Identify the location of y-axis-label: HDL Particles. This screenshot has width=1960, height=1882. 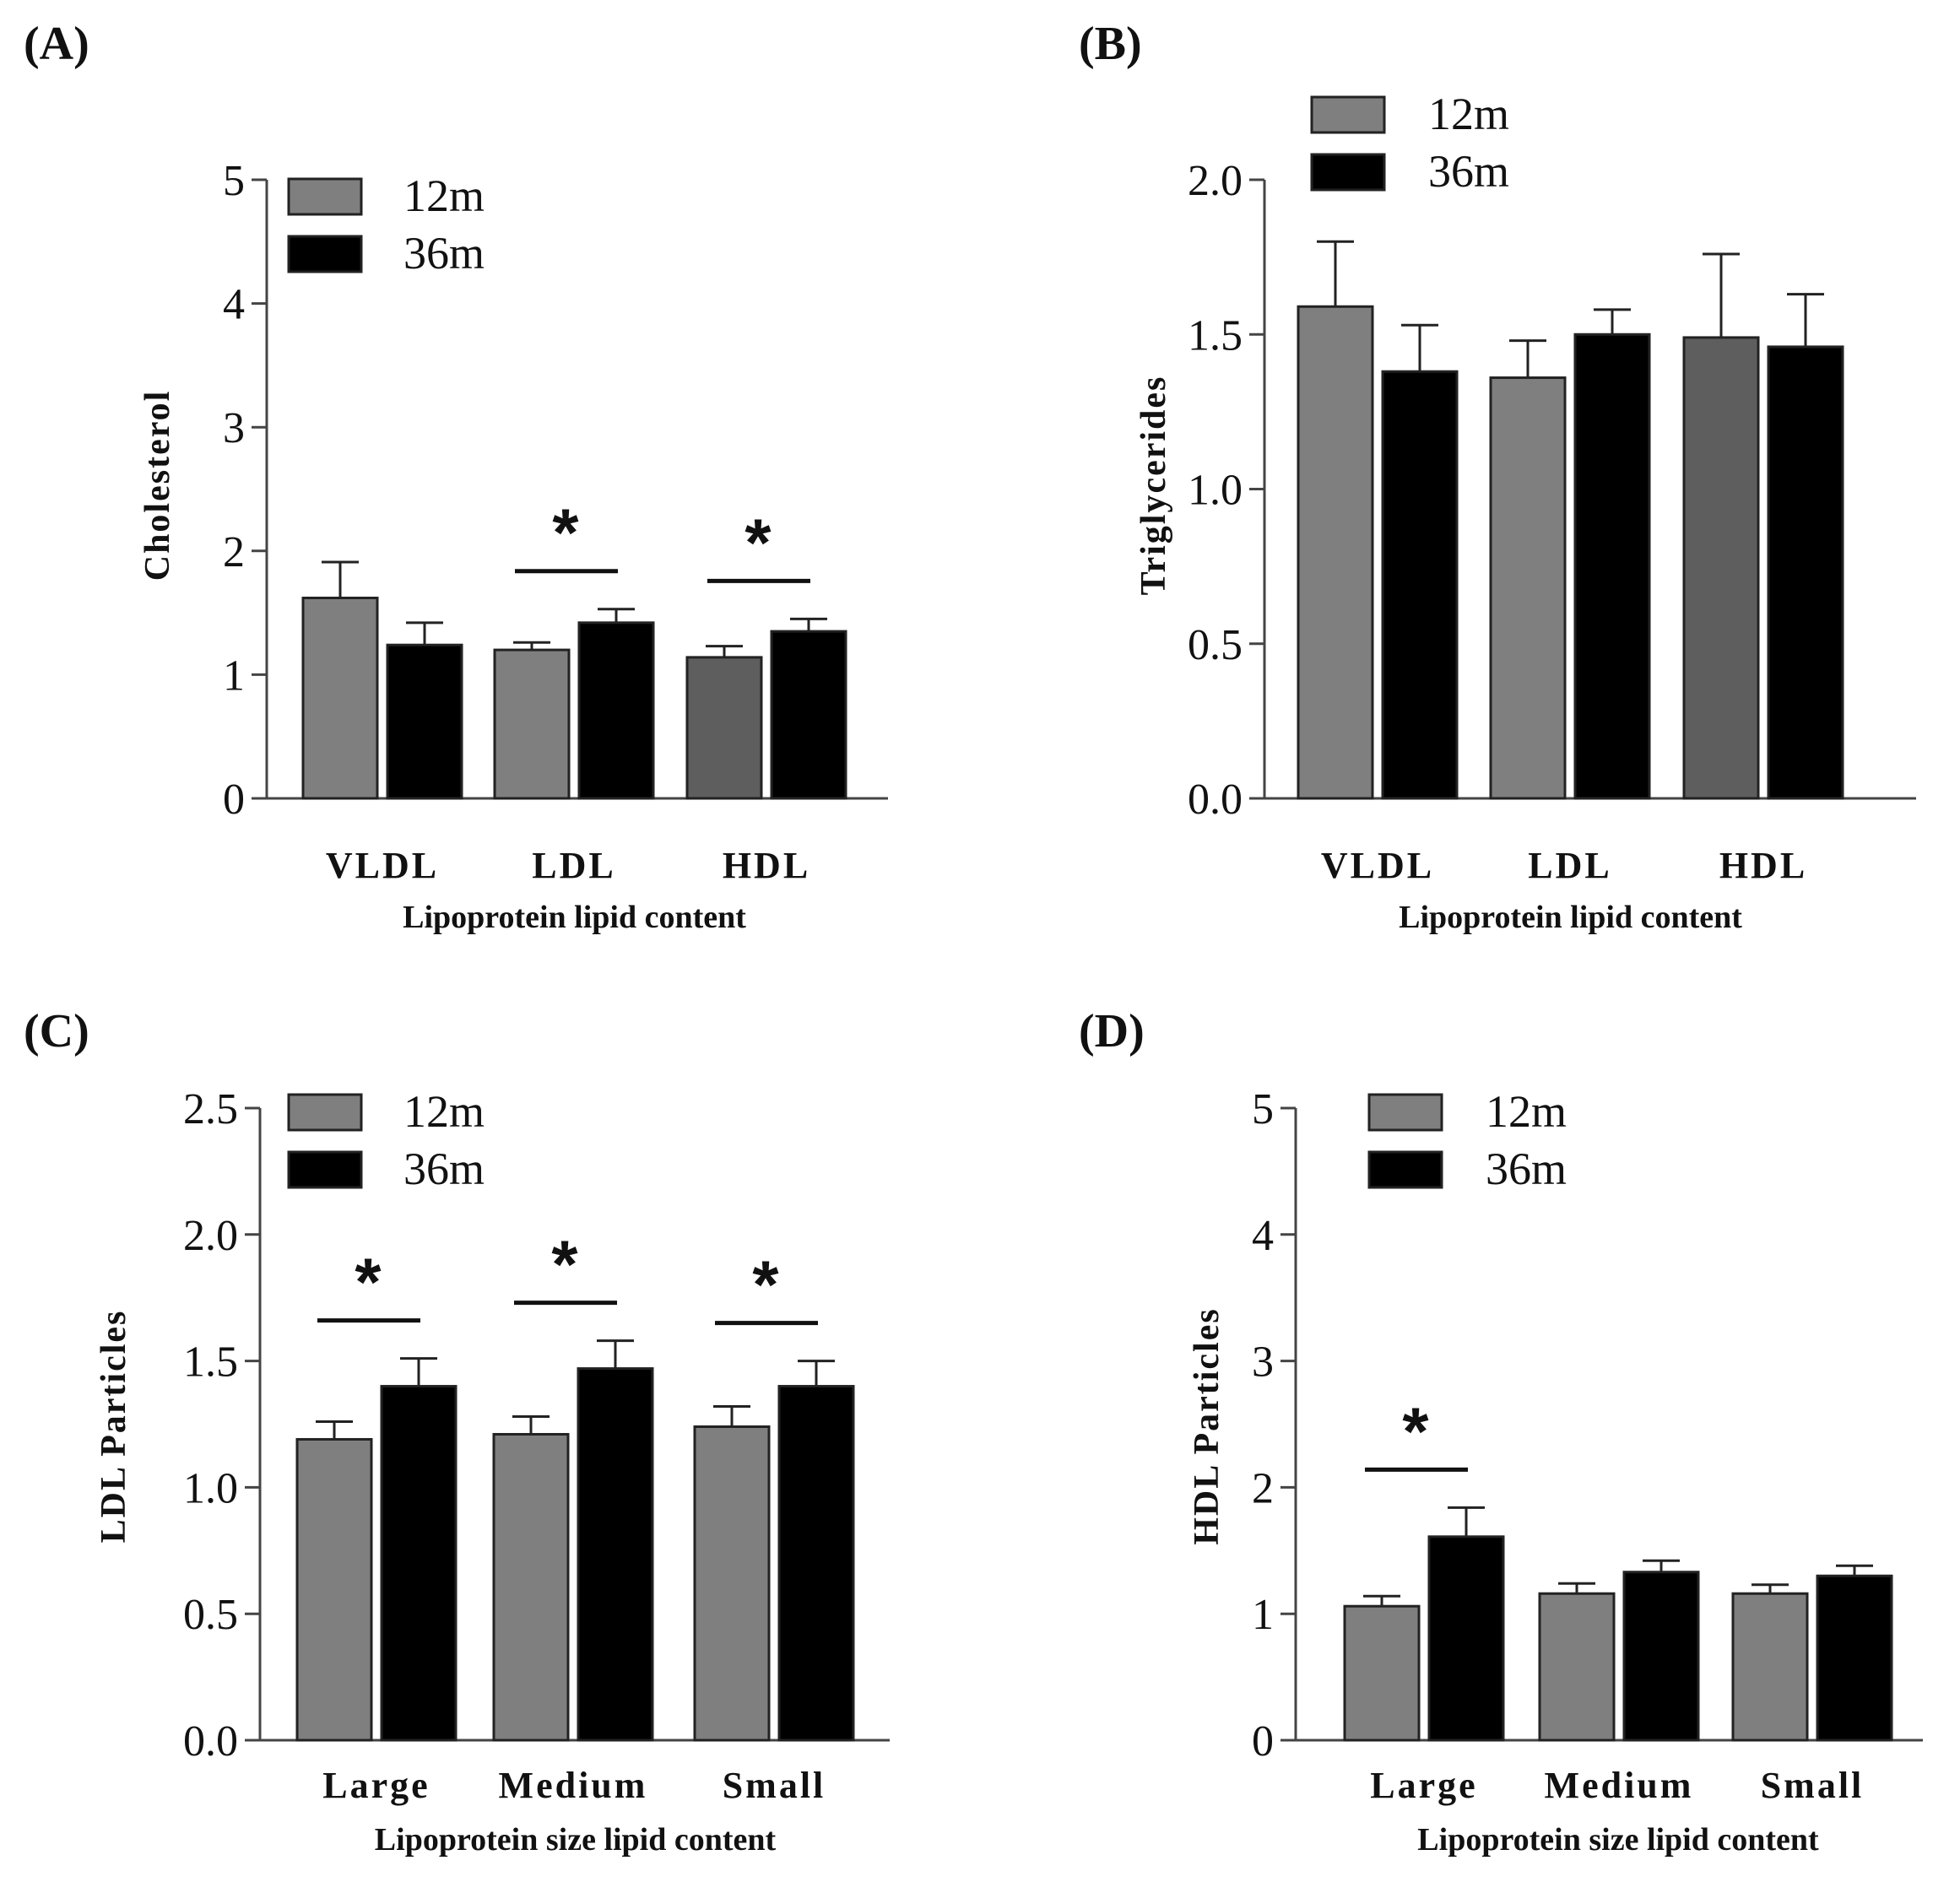
(1207, 1426).